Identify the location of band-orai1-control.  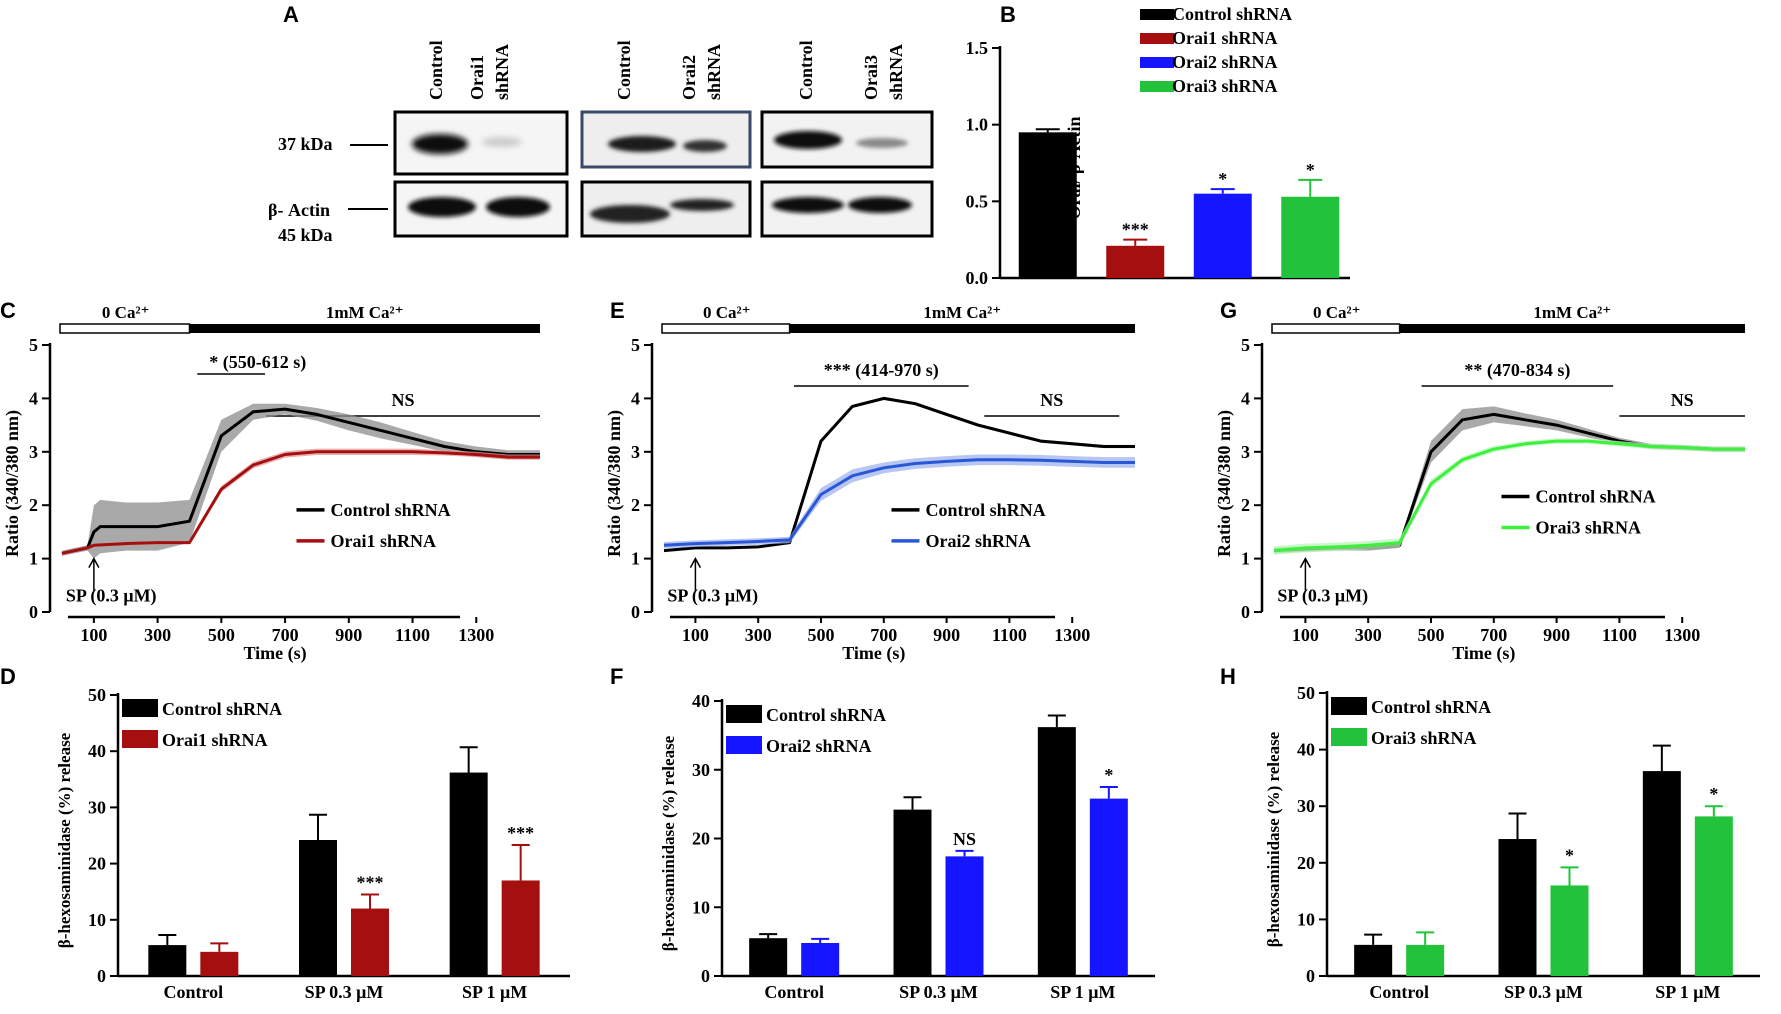
(440, 144).